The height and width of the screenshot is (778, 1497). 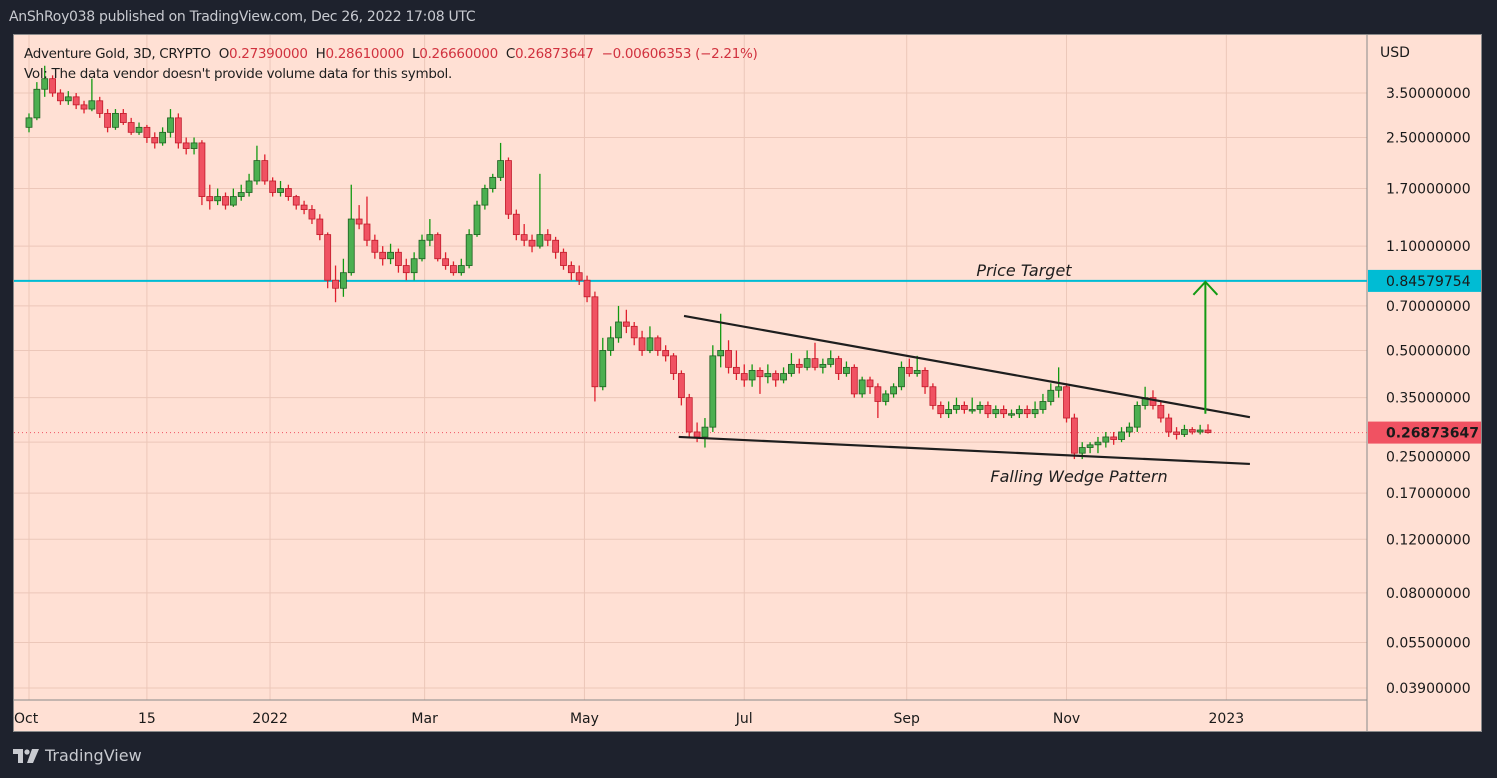 What do you see at coordinates (26, 755) in the screenshot?
I see `tradingview-logo-icon` at bounding box center [26, 755].